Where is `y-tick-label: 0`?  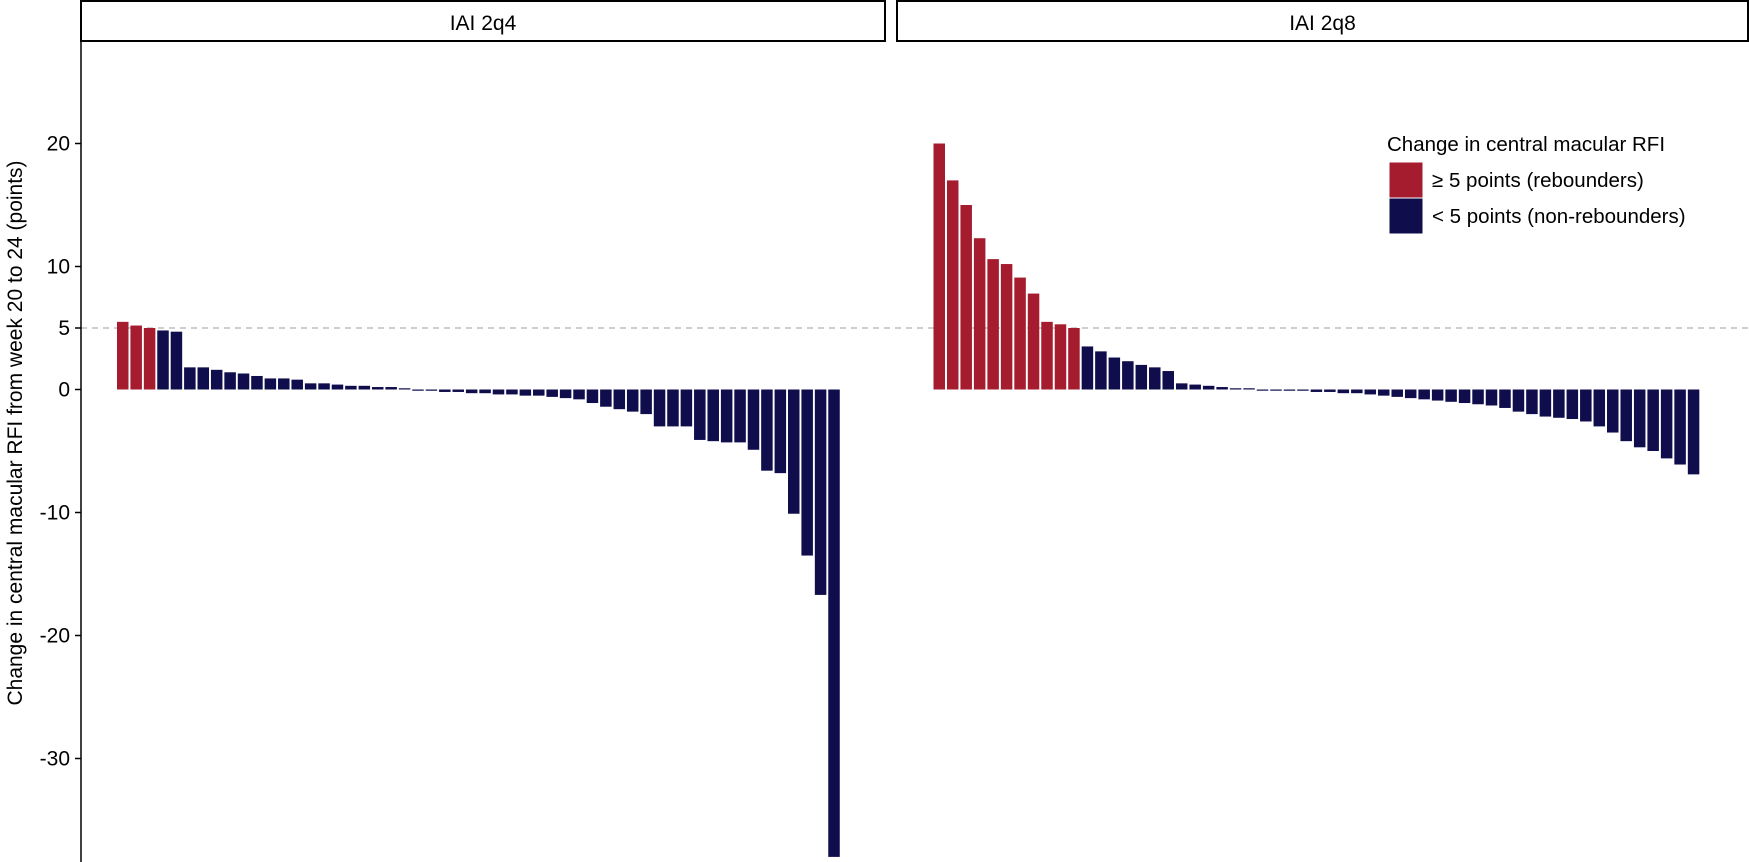 y-tick-label: 0 is located at coordinates (64, 390).